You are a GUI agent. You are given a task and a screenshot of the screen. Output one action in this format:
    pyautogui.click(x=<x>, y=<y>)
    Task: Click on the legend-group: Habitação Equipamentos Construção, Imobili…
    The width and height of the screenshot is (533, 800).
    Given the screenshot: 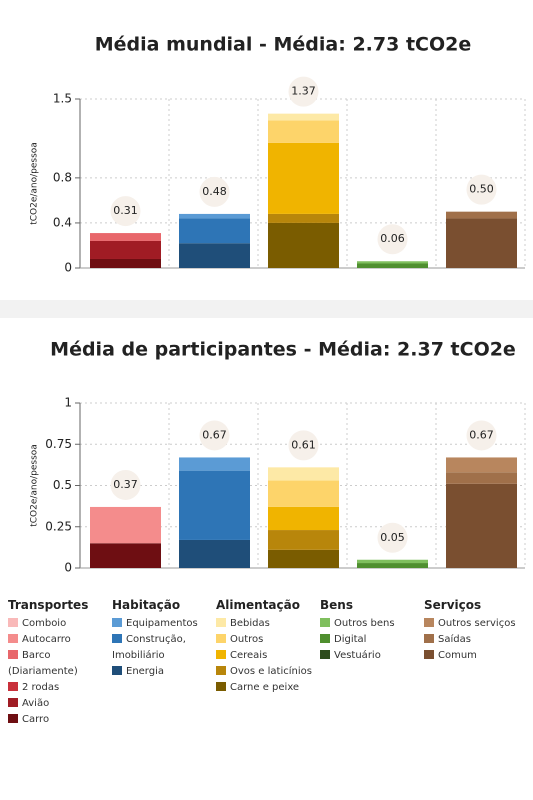 What is the action you would take?
    pyautogui.click(x=164, y=663)
    